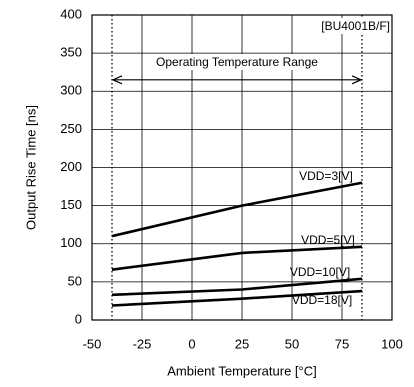 The width and height of the screenshot is (414, 387). Describe the element at coordinates (75, 280) in the screenshot. I see `y-tick-label: 50` at that location.